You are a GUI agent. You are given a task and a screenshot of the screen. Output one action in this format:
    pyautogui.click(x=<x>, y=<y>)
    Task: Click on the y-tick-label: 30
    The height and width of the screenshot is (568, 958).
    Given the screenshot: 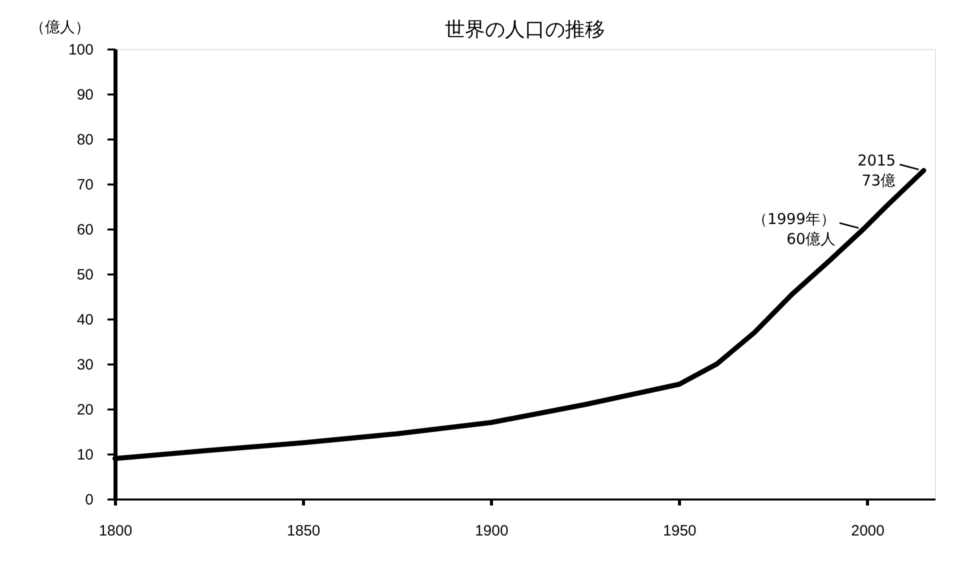 What is the action you would take?
    pyautogui.click(x=85, y=365)
    